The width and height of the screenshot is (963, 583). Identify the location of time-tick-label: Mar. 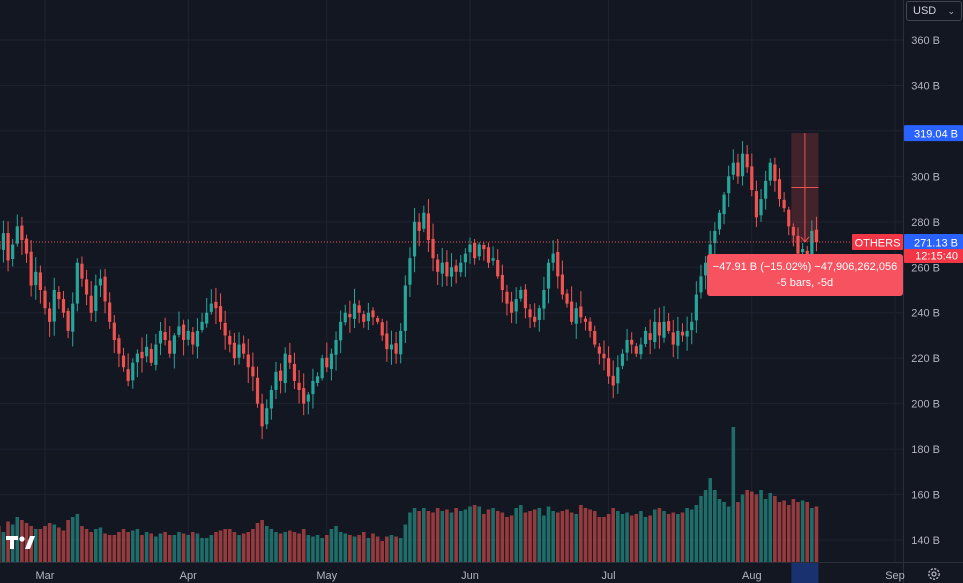
(45, 576).